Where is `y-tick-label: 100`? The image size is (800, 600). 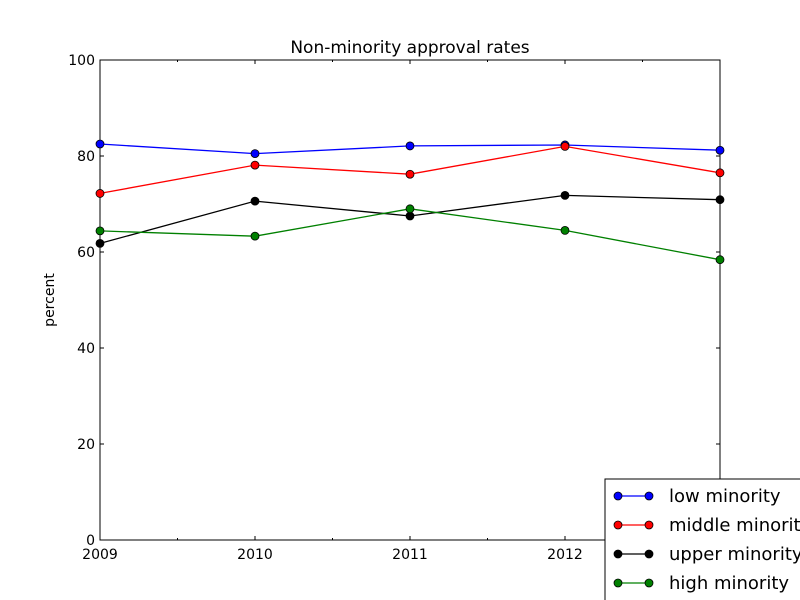
y-tick-label: 100 is located at coordinates (81, 61).